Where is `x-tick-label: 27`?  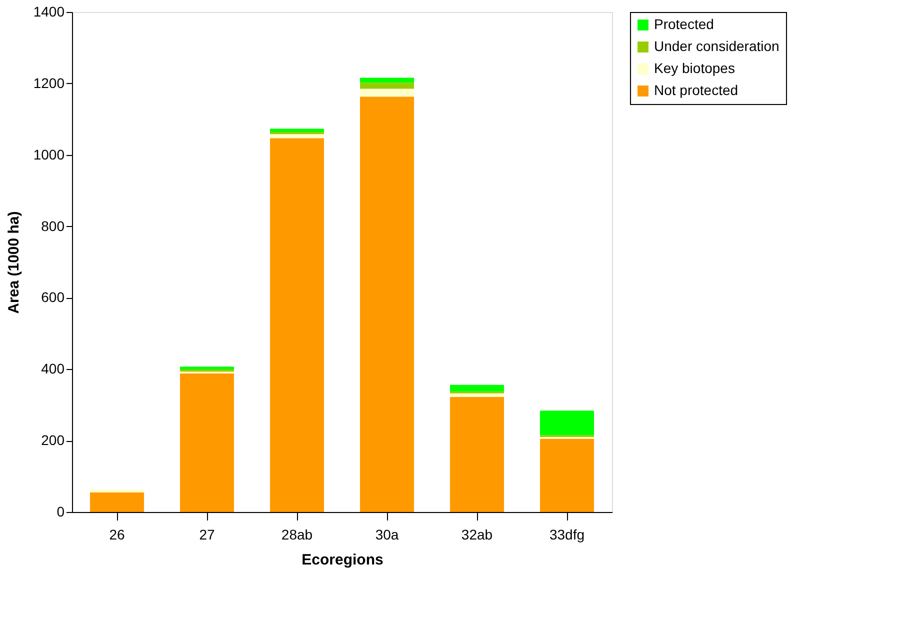
x-tick-label: 27 is located at coordinates (207, 534).